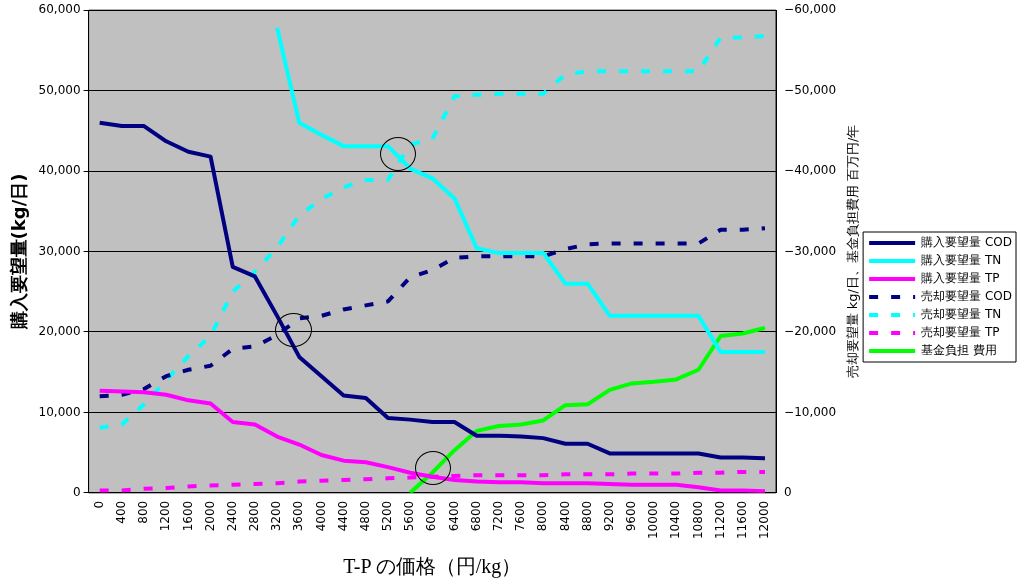  Describe the element at coordinates (959, 350) in the screenshot. I see `legend-label: 基金負担 費用` at that location.